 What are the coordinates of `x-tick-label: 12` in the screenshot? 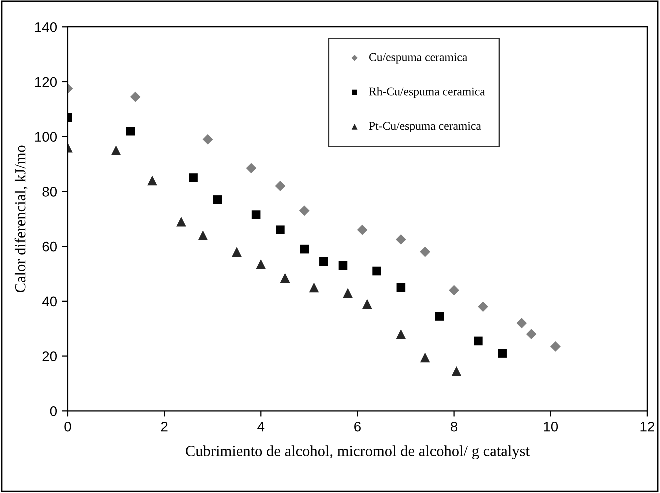 It's located at (647, 427).